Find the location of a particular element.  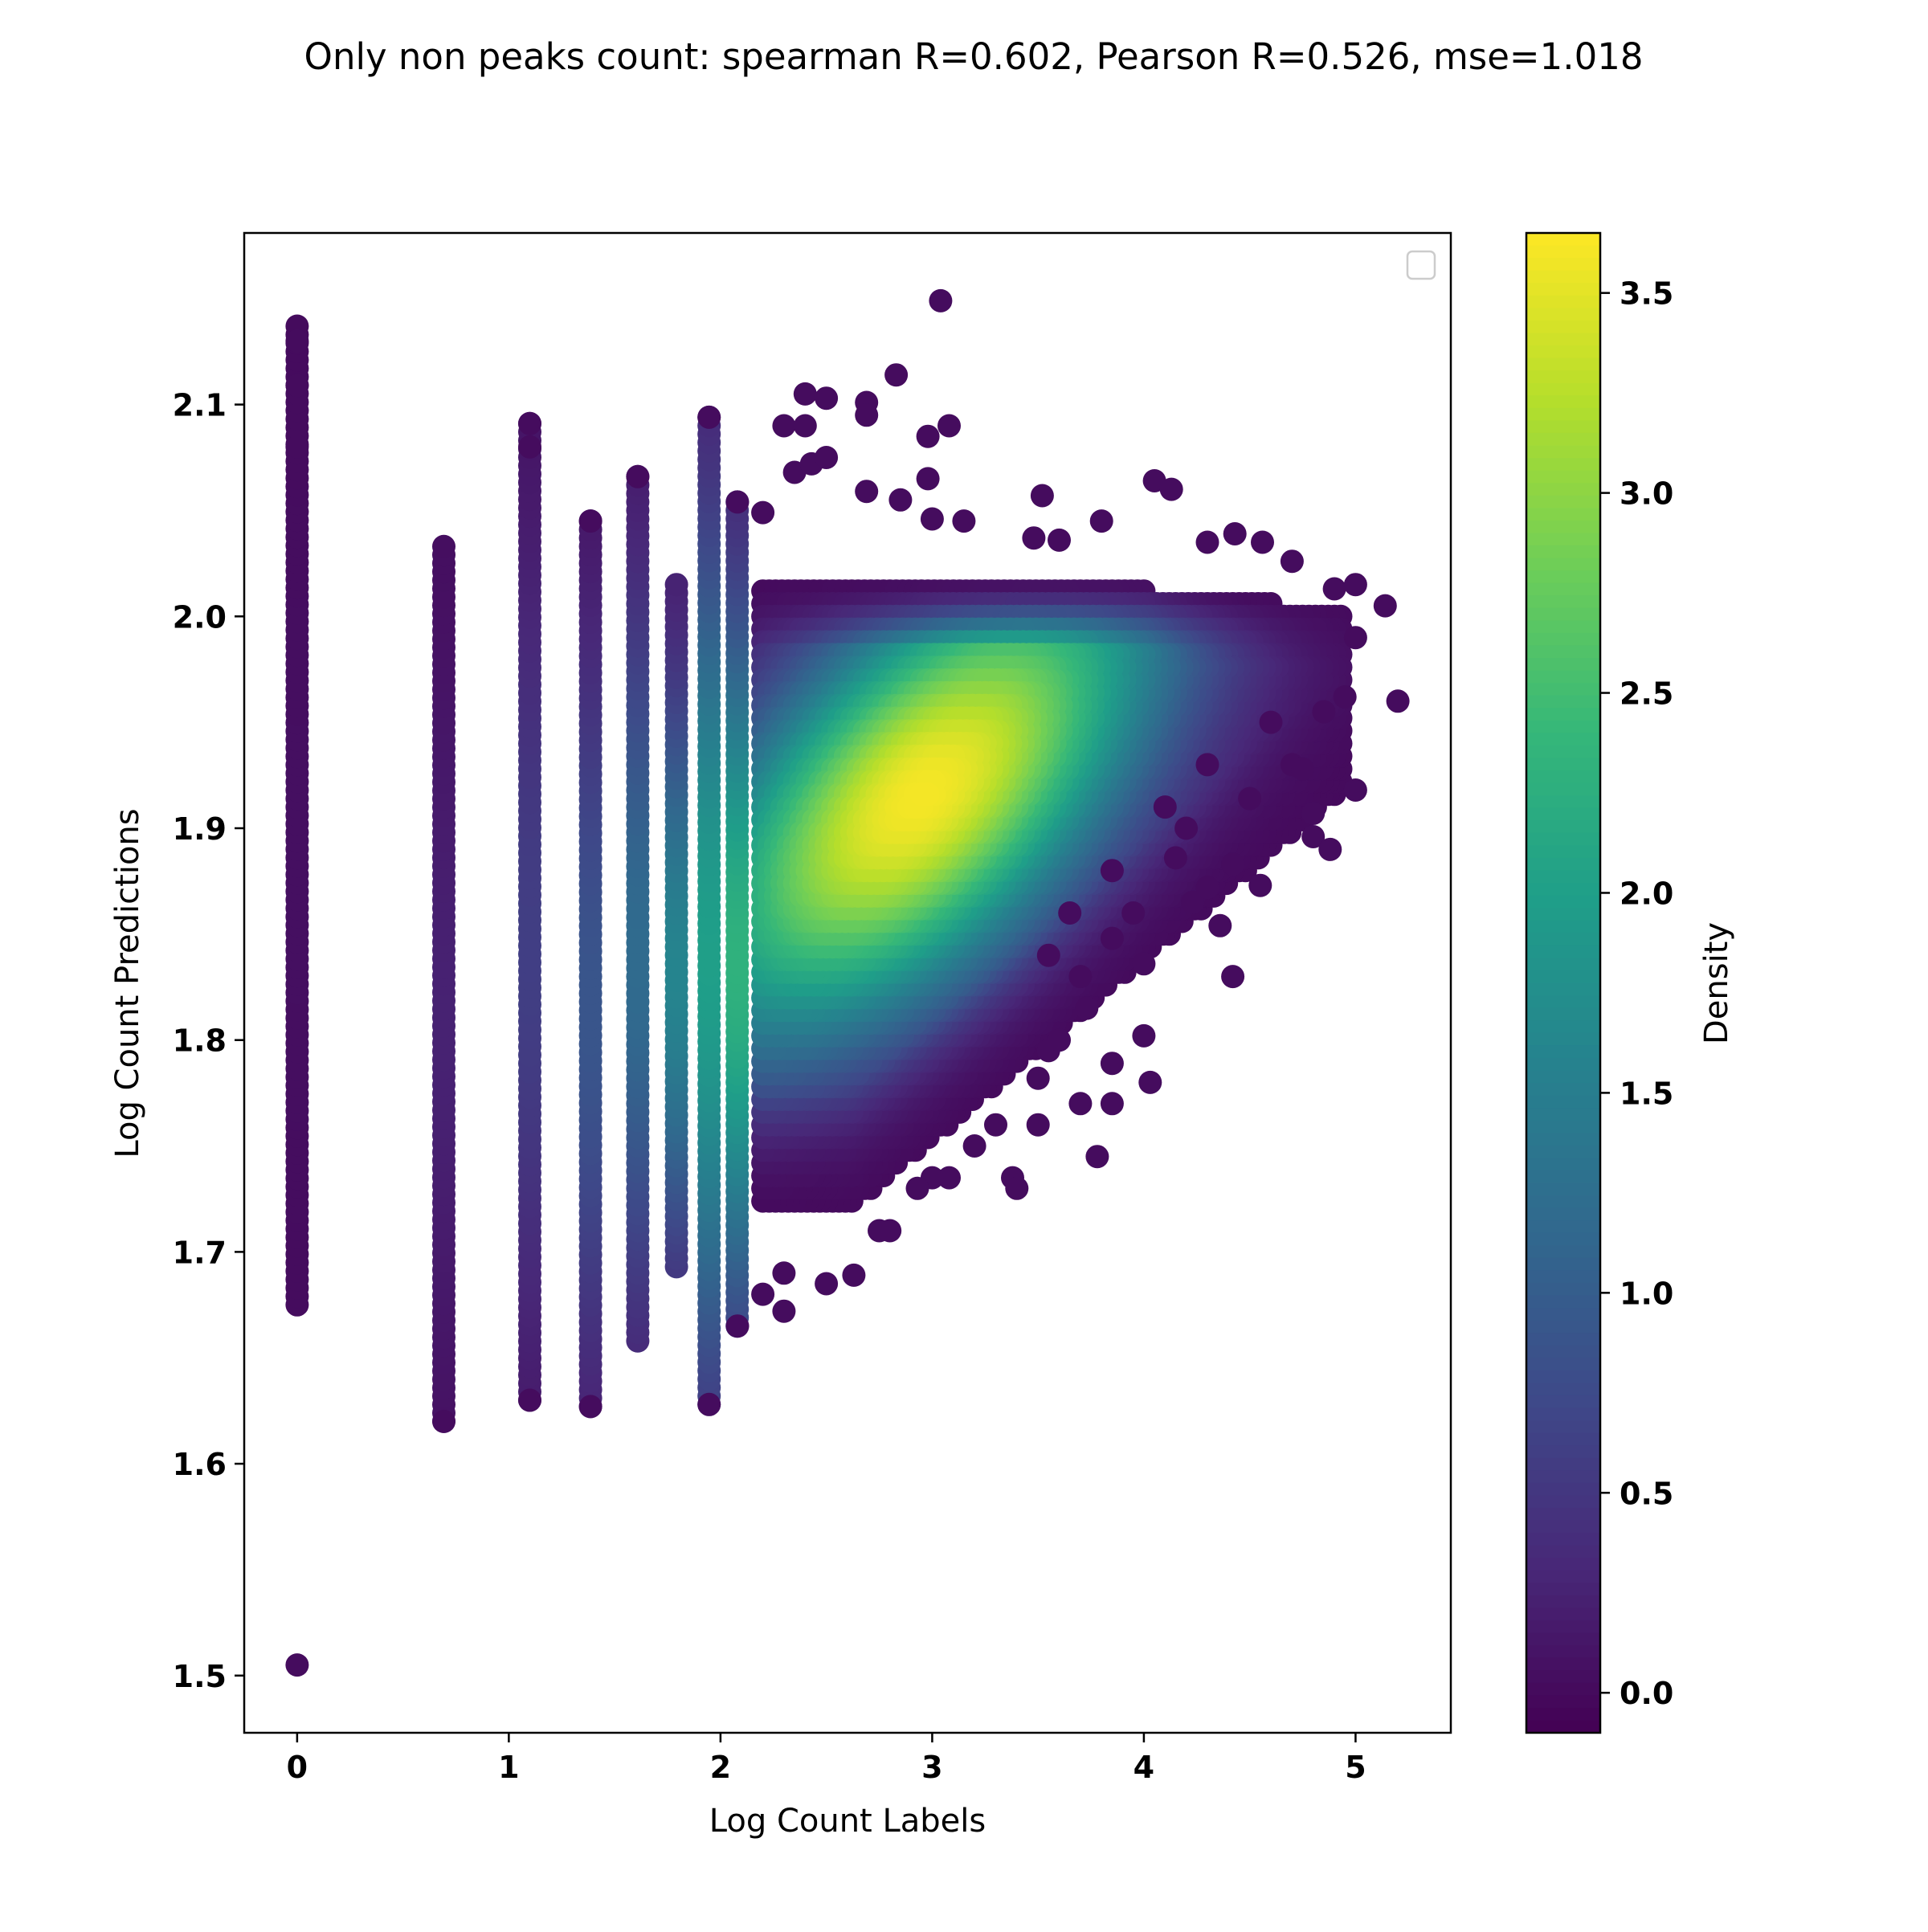

x-tick-label: 5 is located at coordinates (1355, 1768).